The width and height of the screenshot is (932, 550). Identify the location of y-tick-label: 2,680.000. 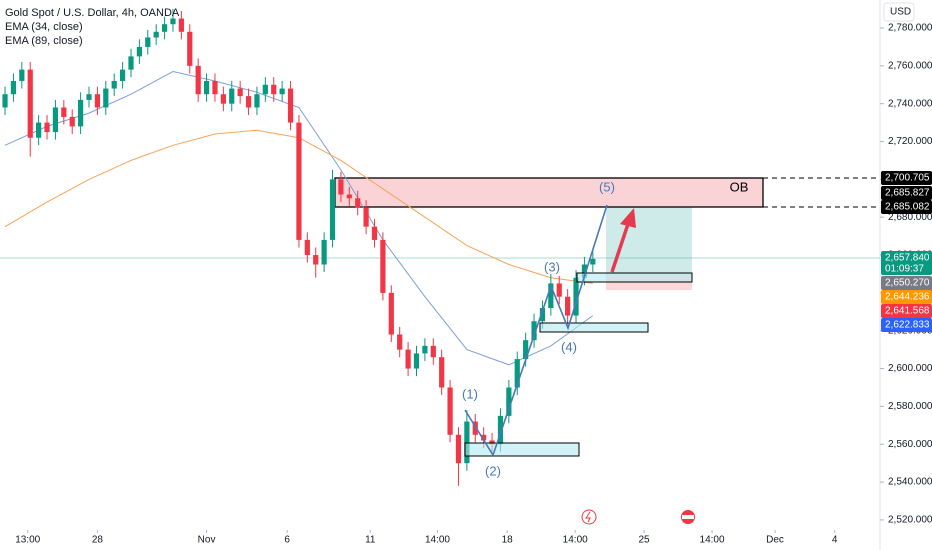
(910, 217).